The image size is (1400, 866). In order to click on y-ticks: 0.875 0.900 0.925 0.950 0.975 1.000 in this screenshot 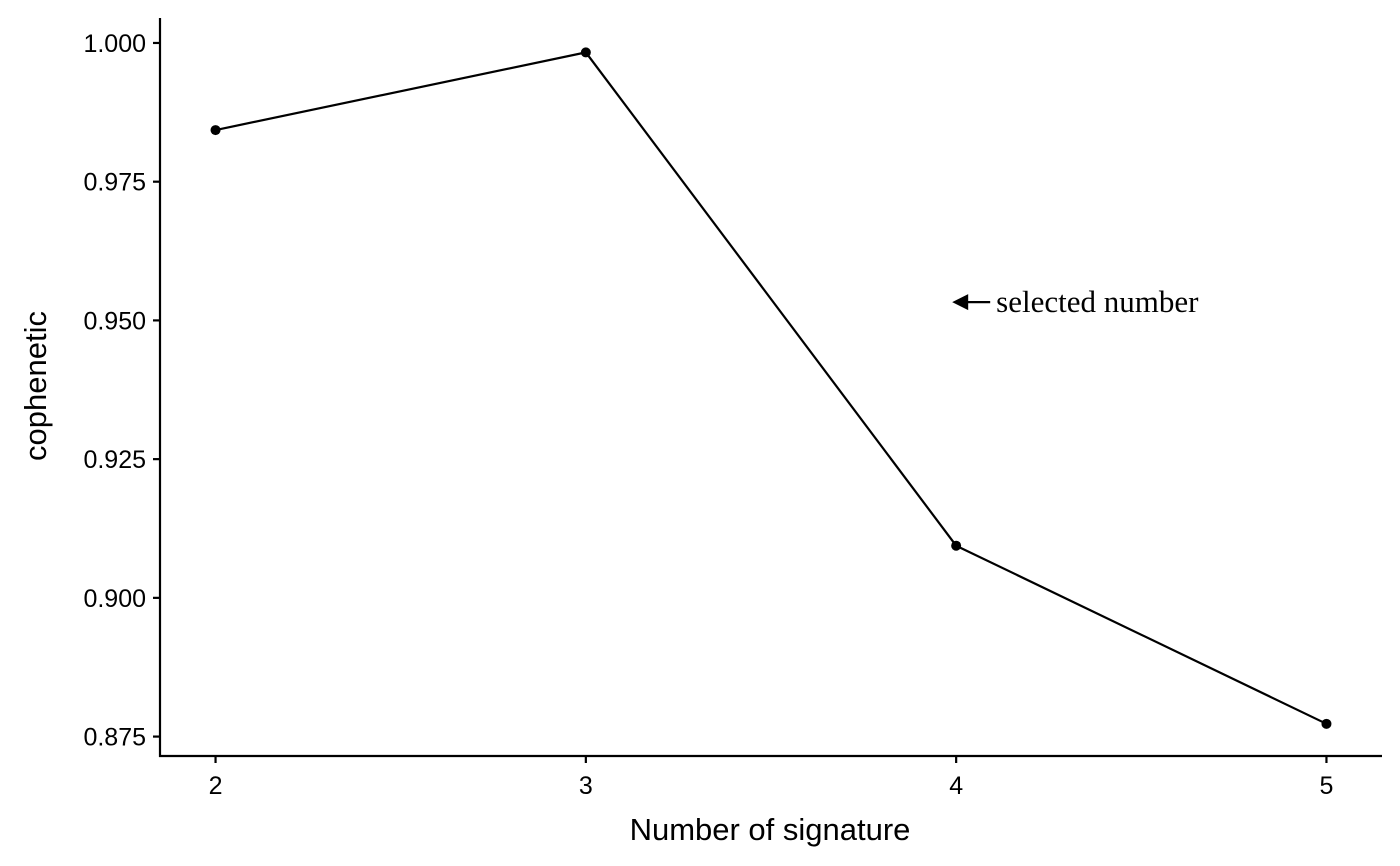, I will do `click(121, 391)`.